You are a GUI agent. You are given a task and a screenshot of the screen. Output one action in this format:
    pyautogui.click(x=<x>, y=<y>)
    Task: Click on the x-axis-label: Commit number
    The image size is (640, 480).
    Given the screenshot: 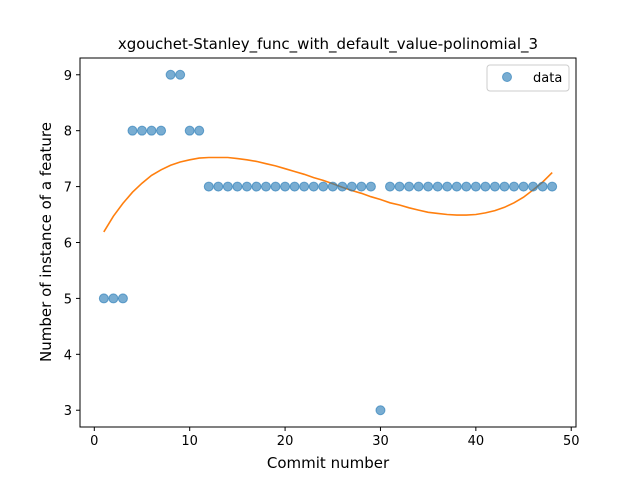 What is the action you would take?
    pyautogui.click(x=328, y=463)
    